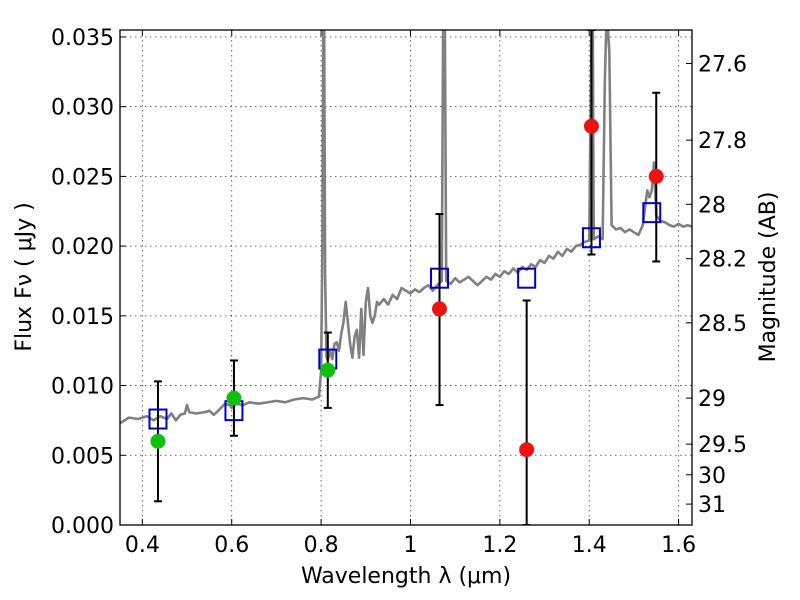  What do you see at coordinates (712, 205) in the screenshot?
I see `right-tick-label: 28` at bounding box center [712, 205].